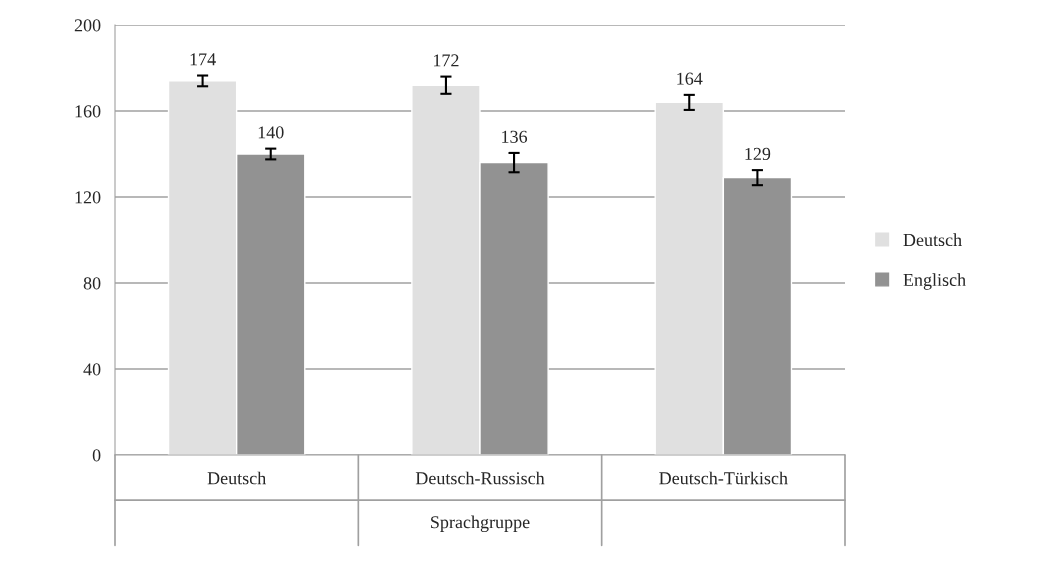  Describe the element at coordinates (88, 111) in the screenshot. I see `y-tick-label: 160` at that location.